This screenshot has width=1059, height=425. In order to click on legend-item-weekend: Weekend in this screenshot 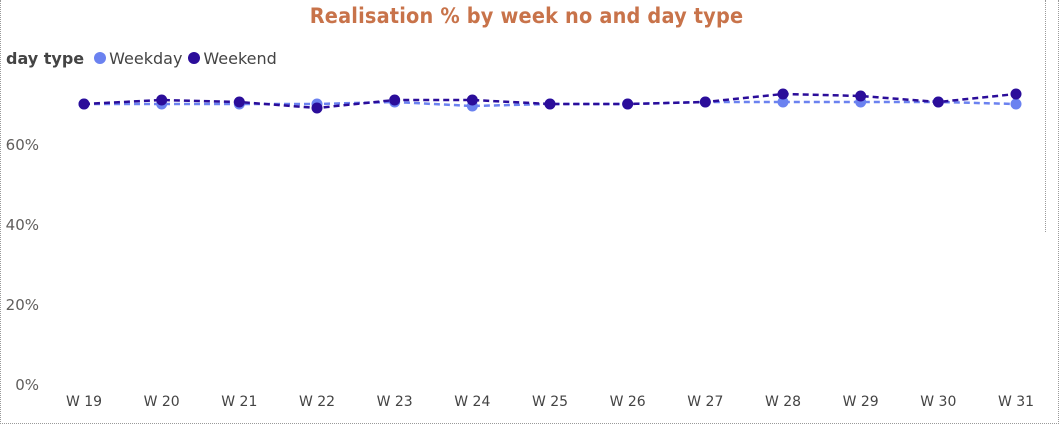, I will do `click(232, 58)`.